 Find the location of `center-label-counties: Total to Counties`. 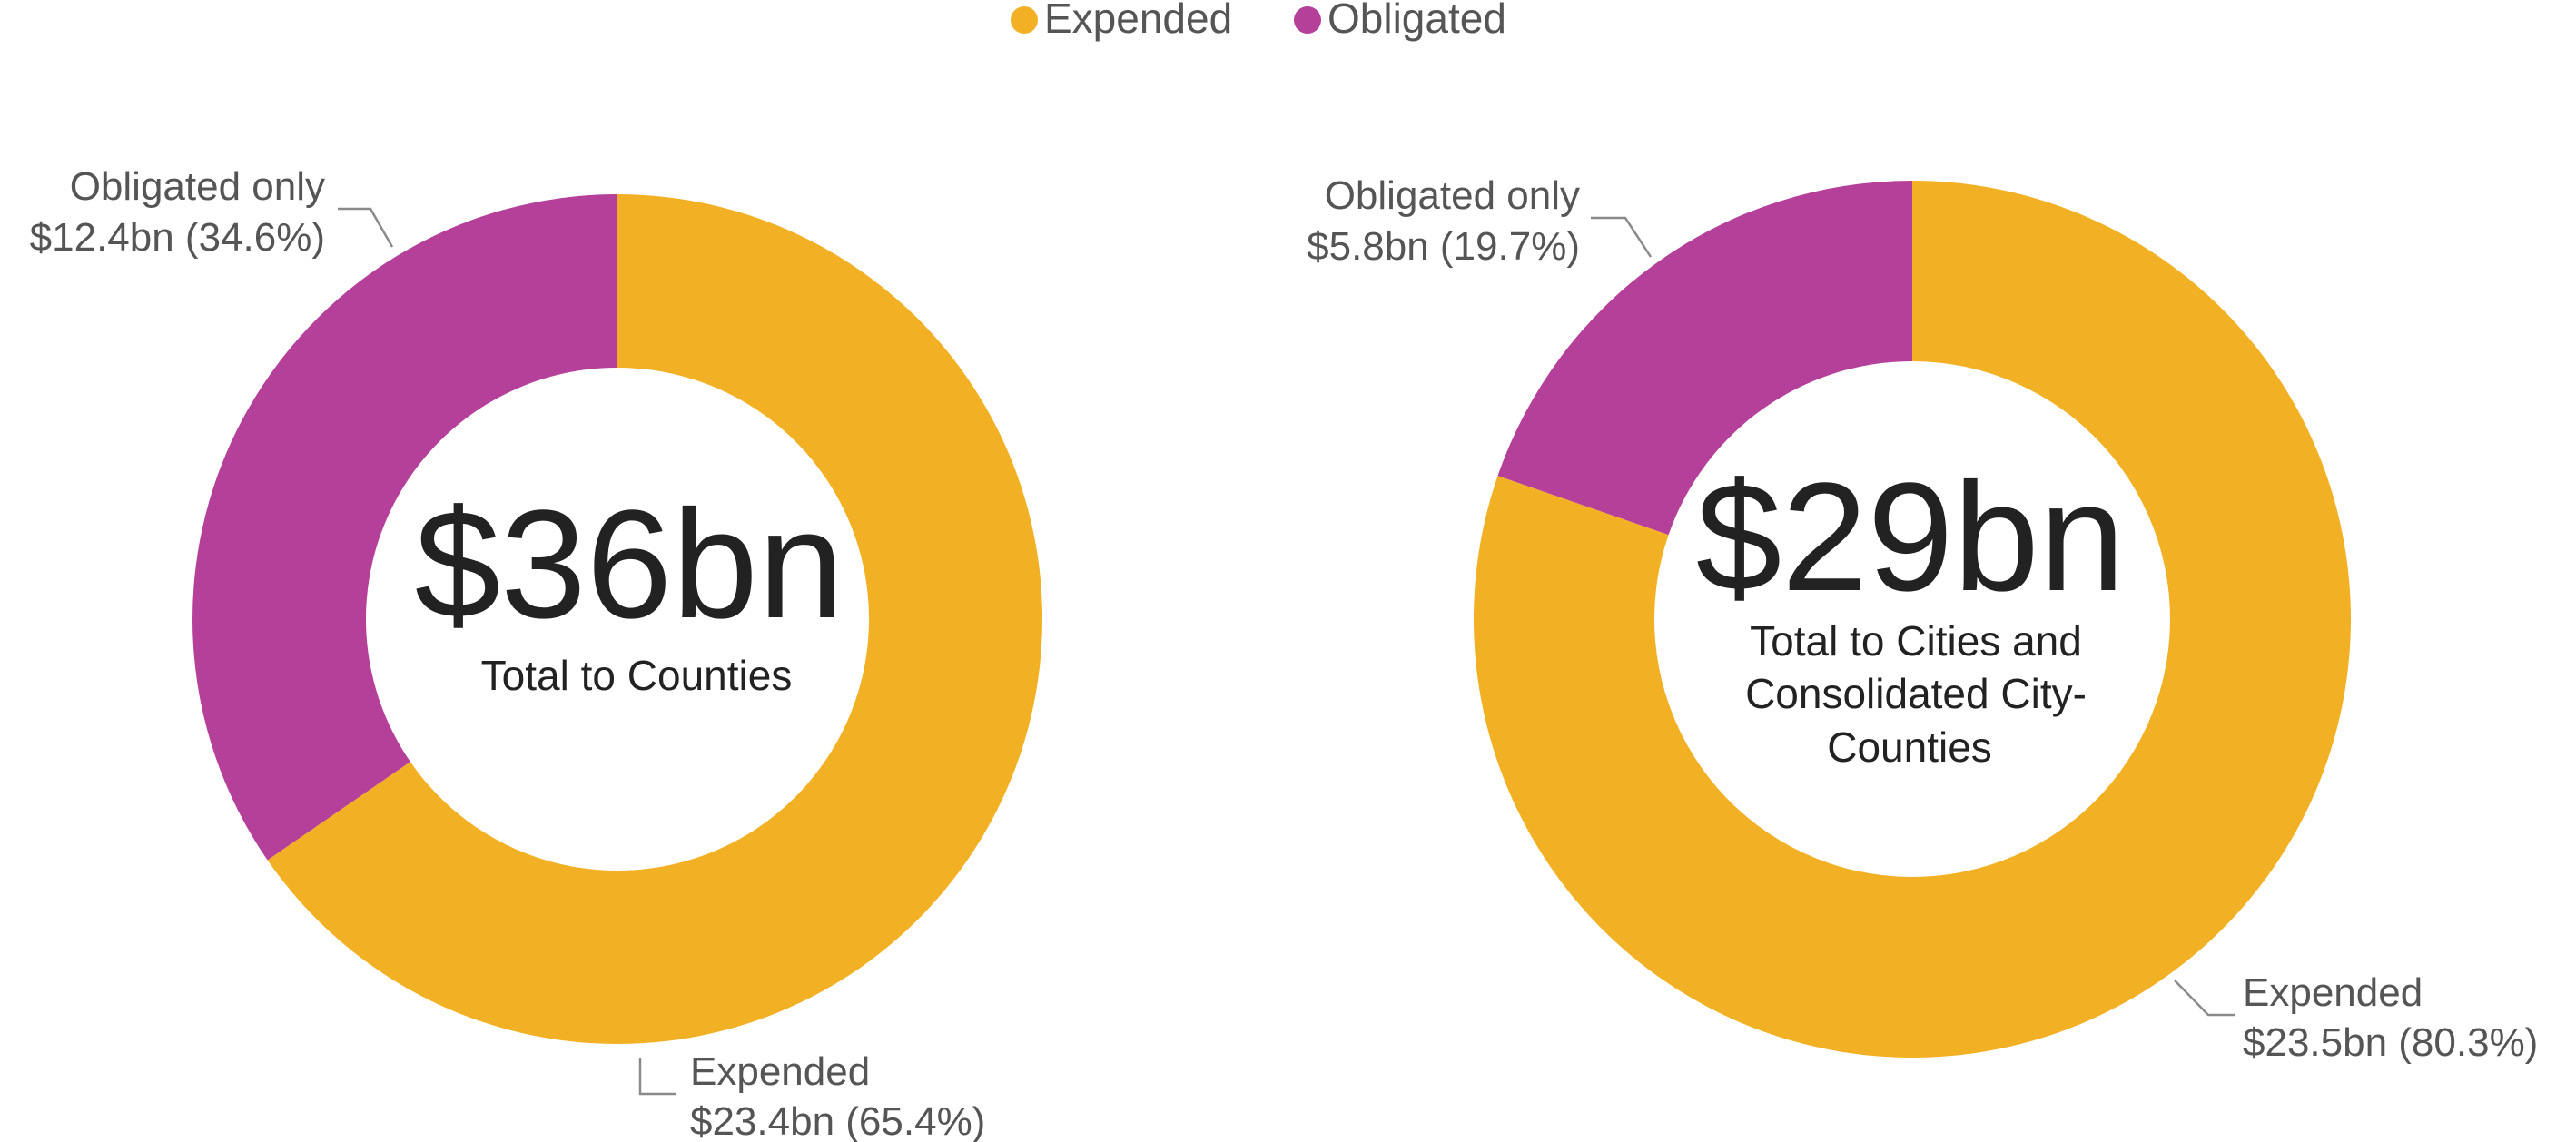

center-label-counties: Total to Counties is located at coordinates (637, 675).